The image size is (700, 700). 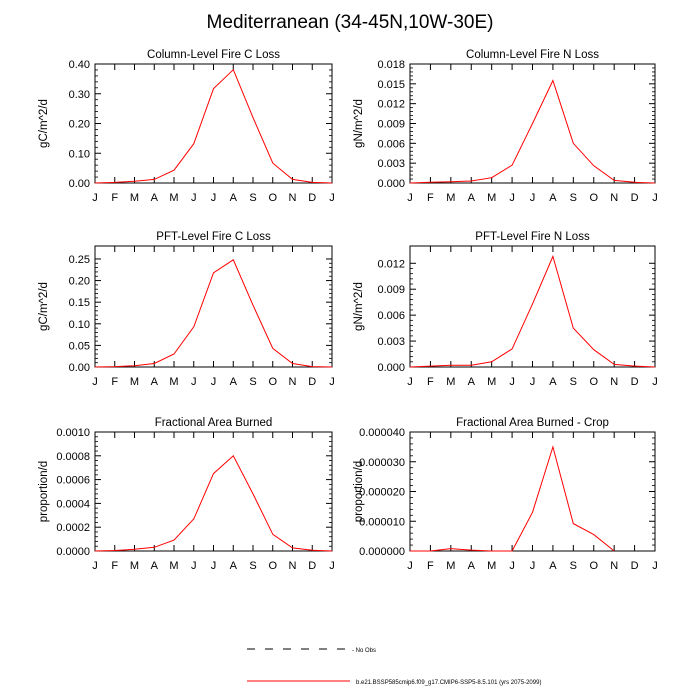 I want to click on y-tick-label: 0.000030, so click(x=382, y=463).